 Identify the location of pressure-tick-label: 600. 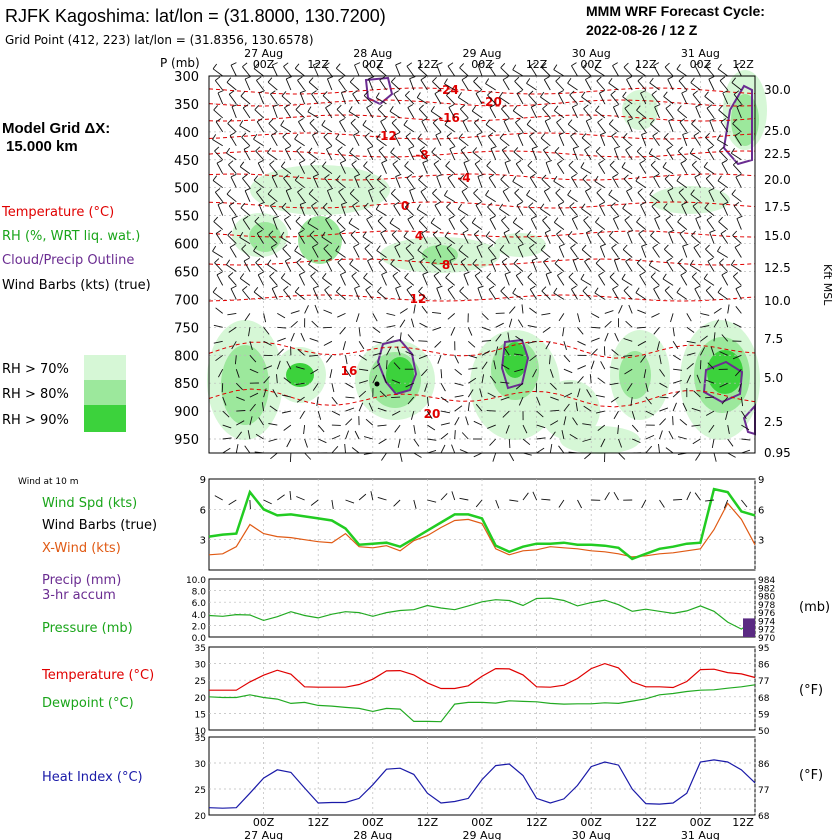
(186, 245).